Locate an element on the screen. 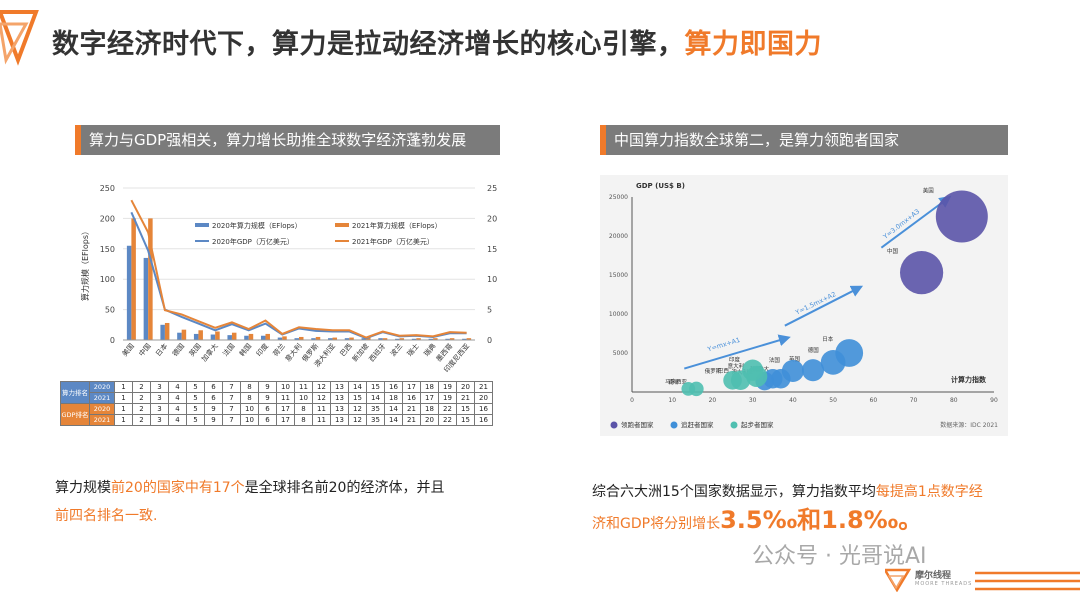 This screenshot has height=598, width=1080. ranking-year: 2020 is located at coordinates (102, 409).